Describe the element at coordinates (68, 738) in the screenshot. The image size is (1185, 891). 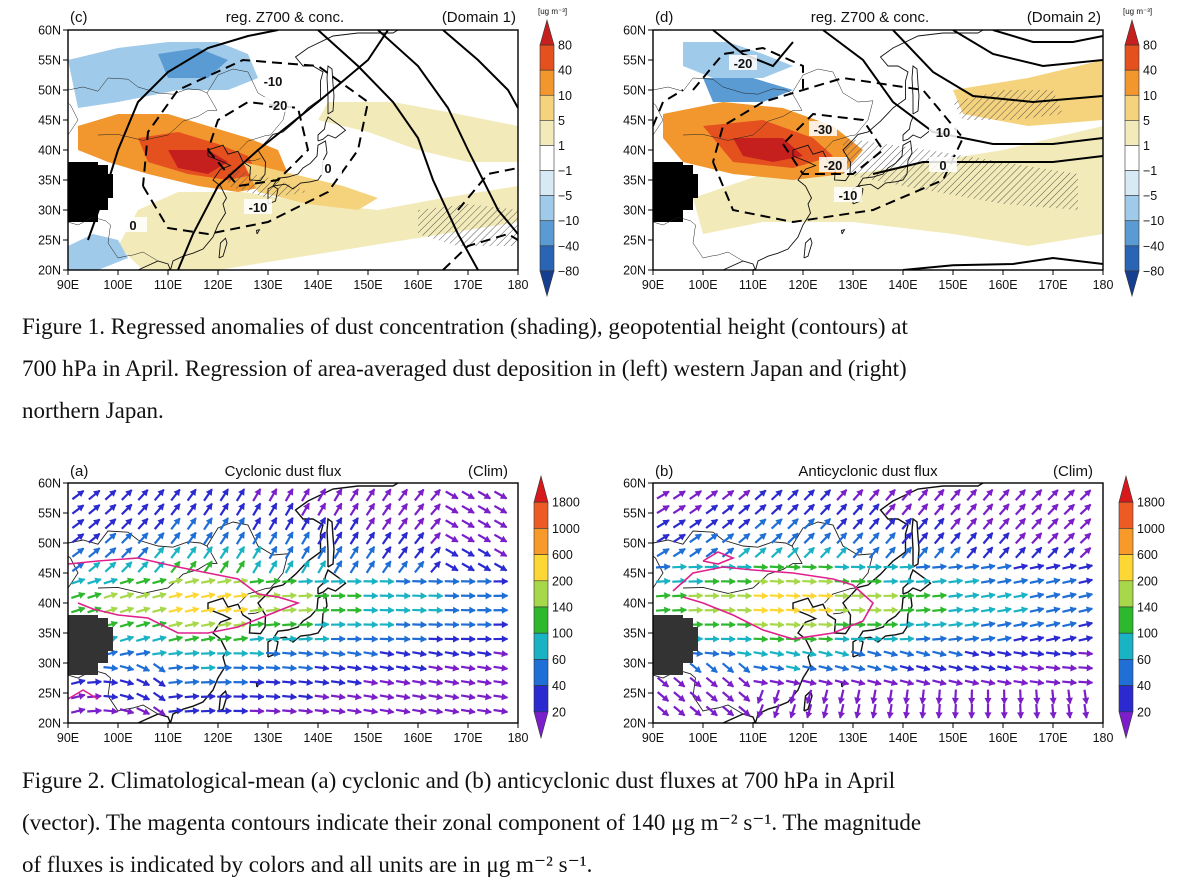
I see `figure2-panel-0-lon-label: 90E` at that location.